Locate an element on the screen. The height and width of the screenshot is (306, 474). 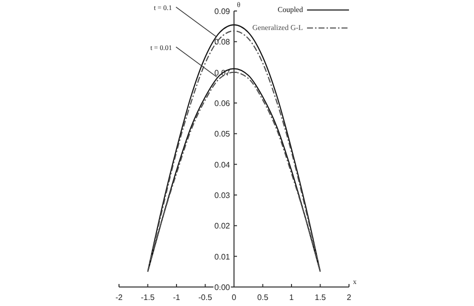
y-tick-label: 0.04 is located at coordinates (222, 165).